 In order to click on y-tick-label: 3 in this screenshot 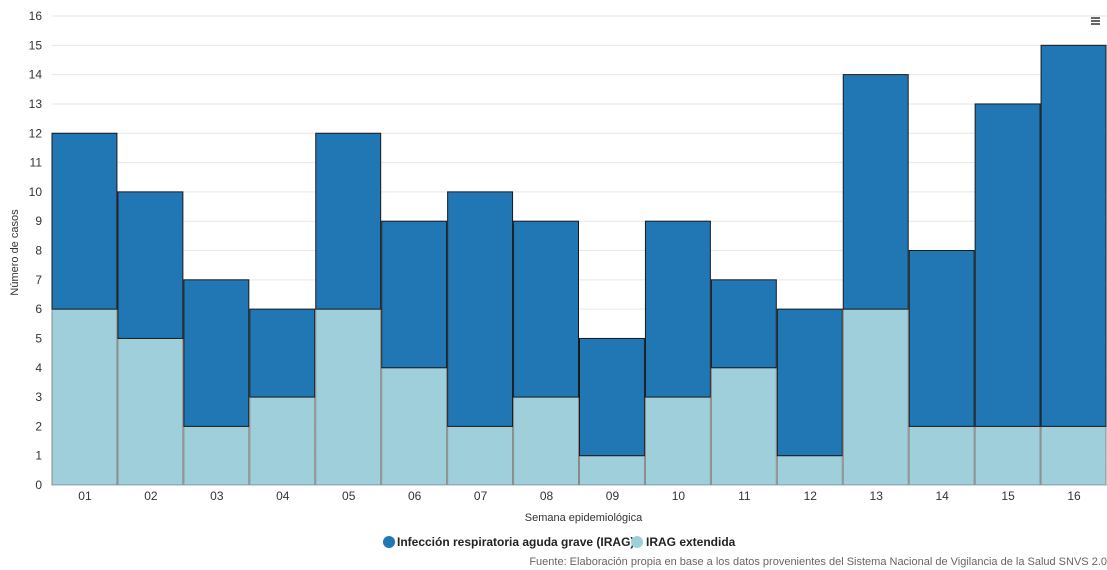, I will do `click(38, 397)`.